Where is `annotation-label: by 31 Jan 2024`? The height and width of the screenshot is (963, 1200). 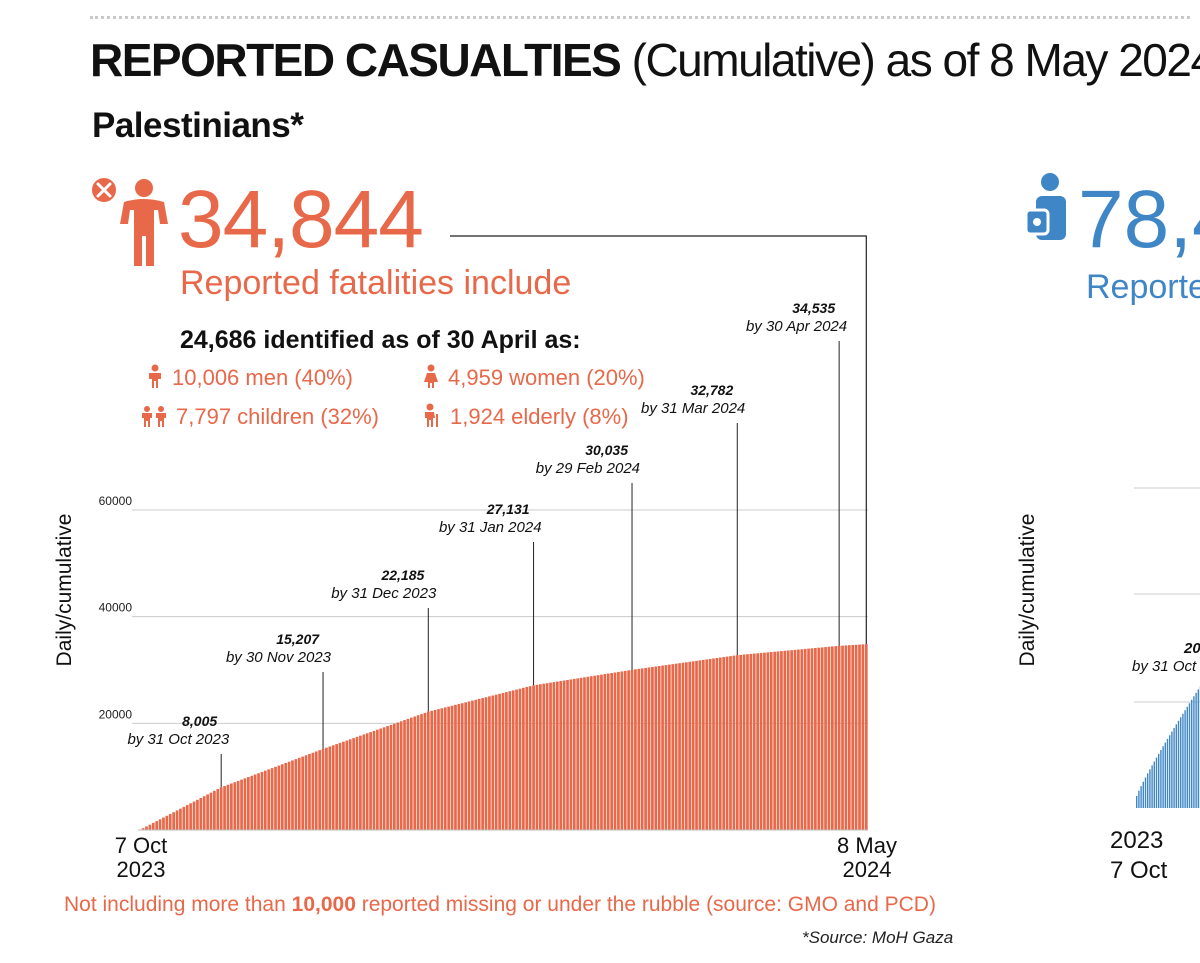
annotation-label: by 31 Jan 2024 is located at coordinates (490, 527).